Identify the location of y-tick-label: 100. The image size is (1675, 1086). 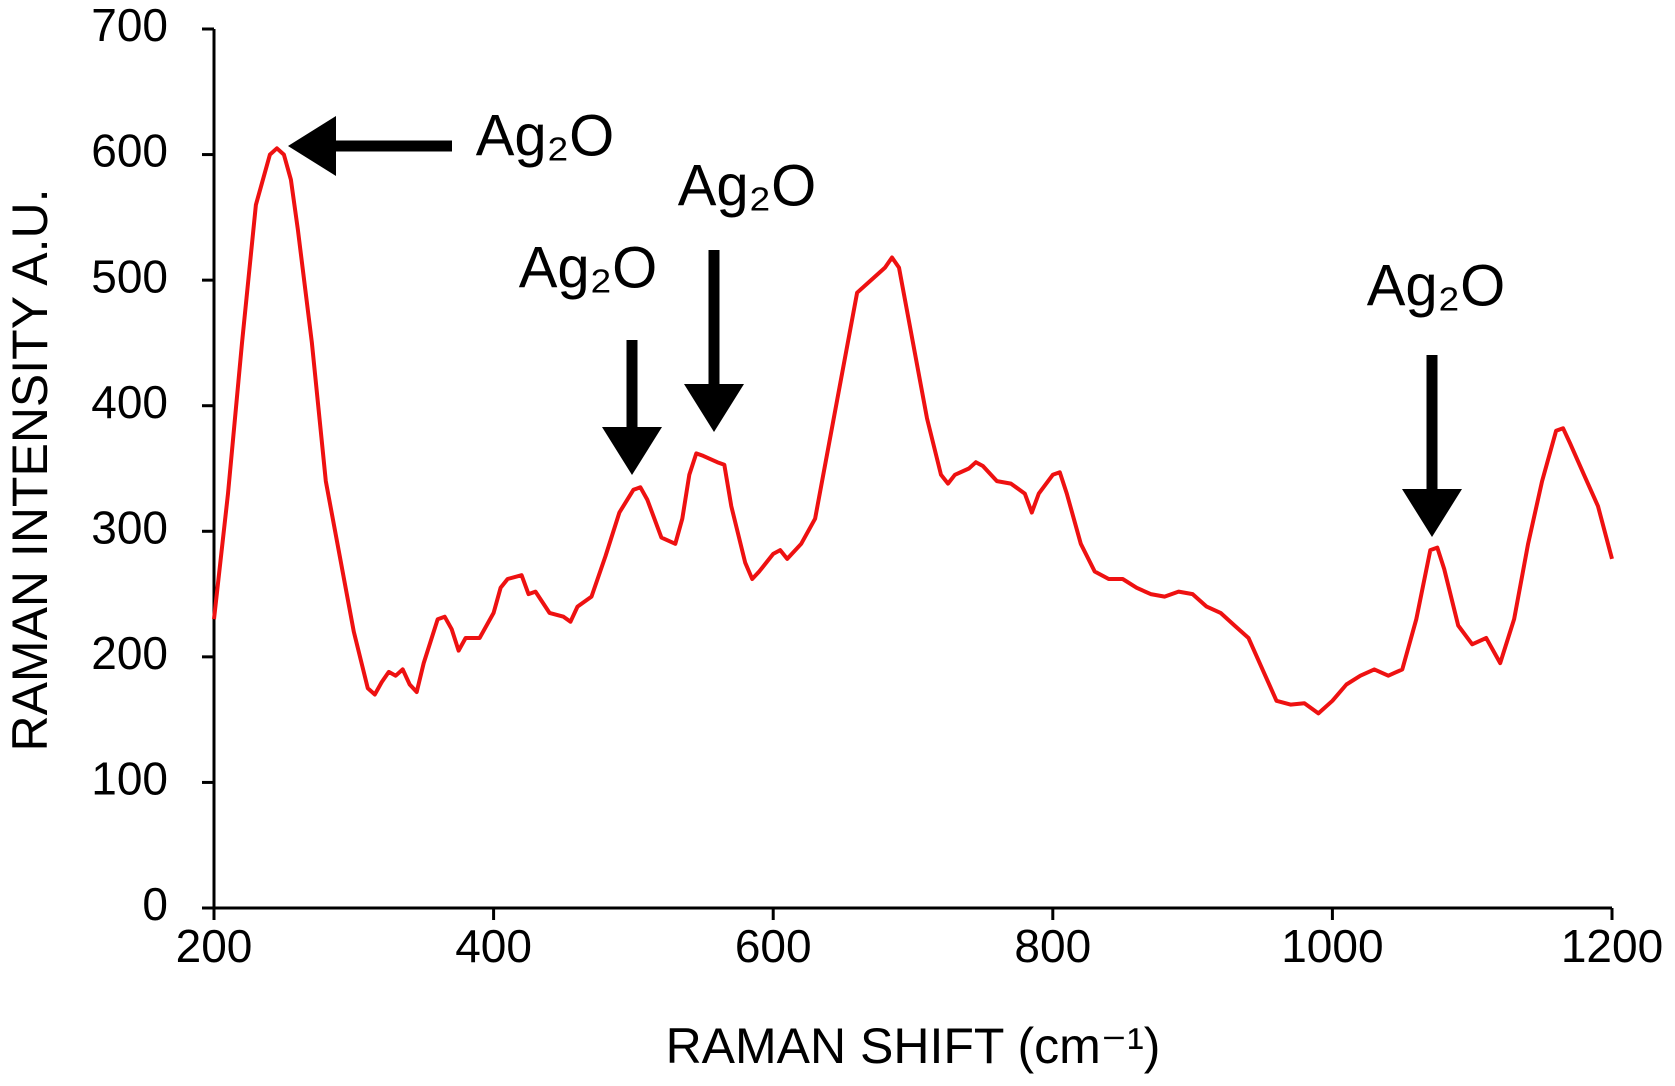
(129, 779).